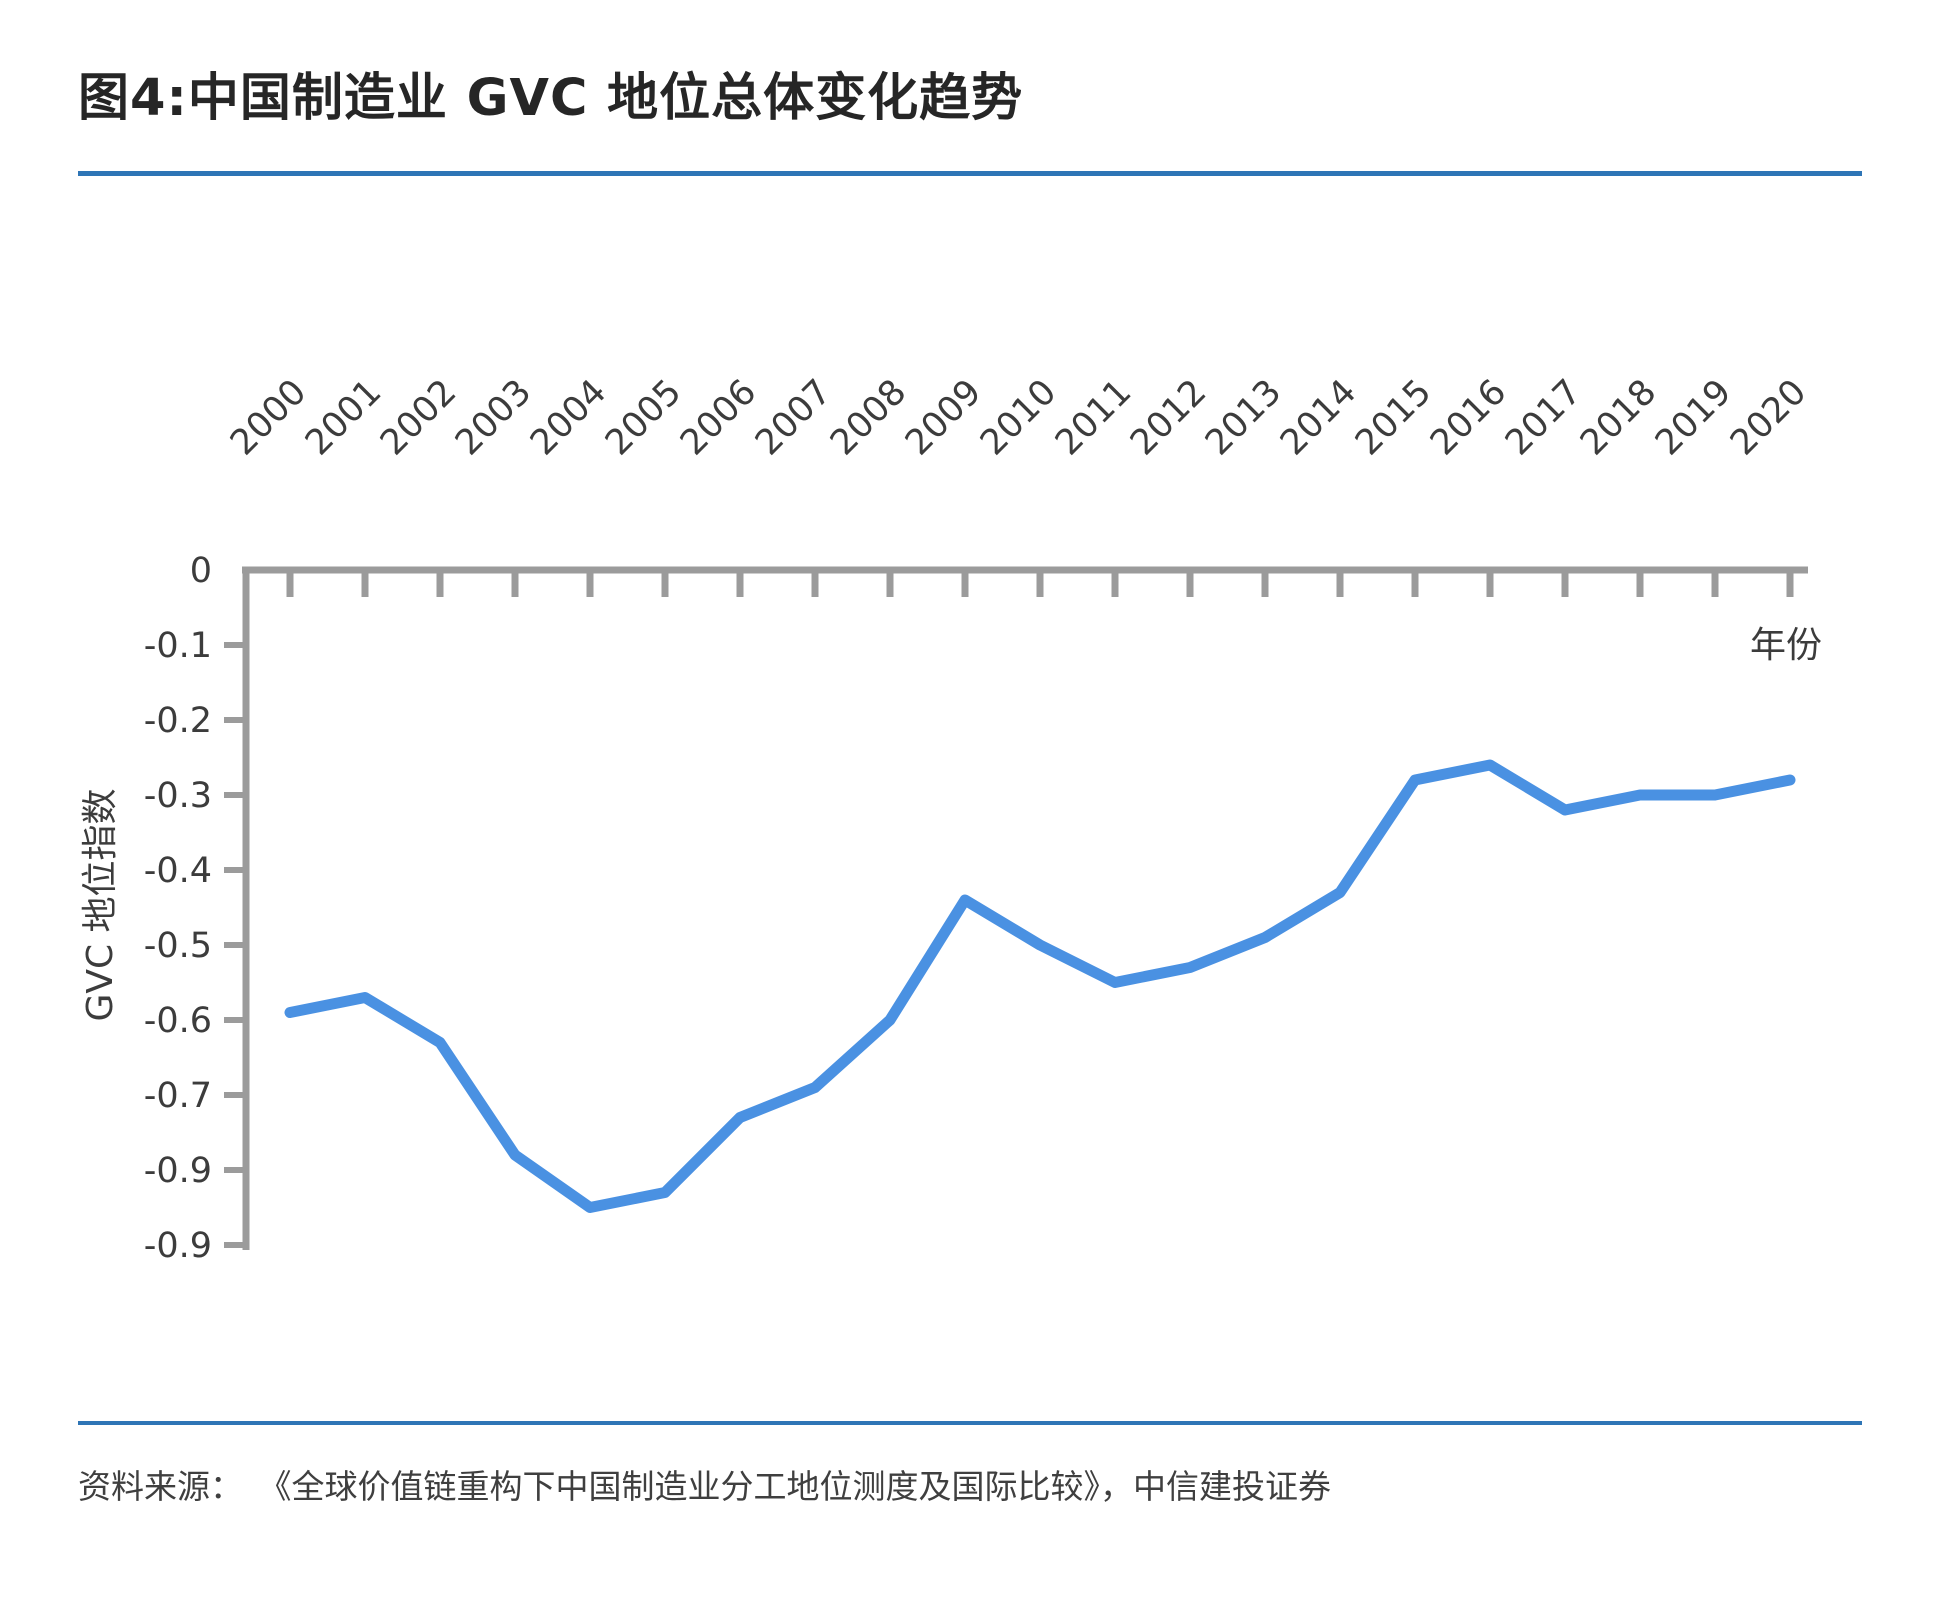  What do you see at coordinates (178, 646) in the screenshot?
I see `y-tick-label: -0.1` at bounding box center [178, 646].